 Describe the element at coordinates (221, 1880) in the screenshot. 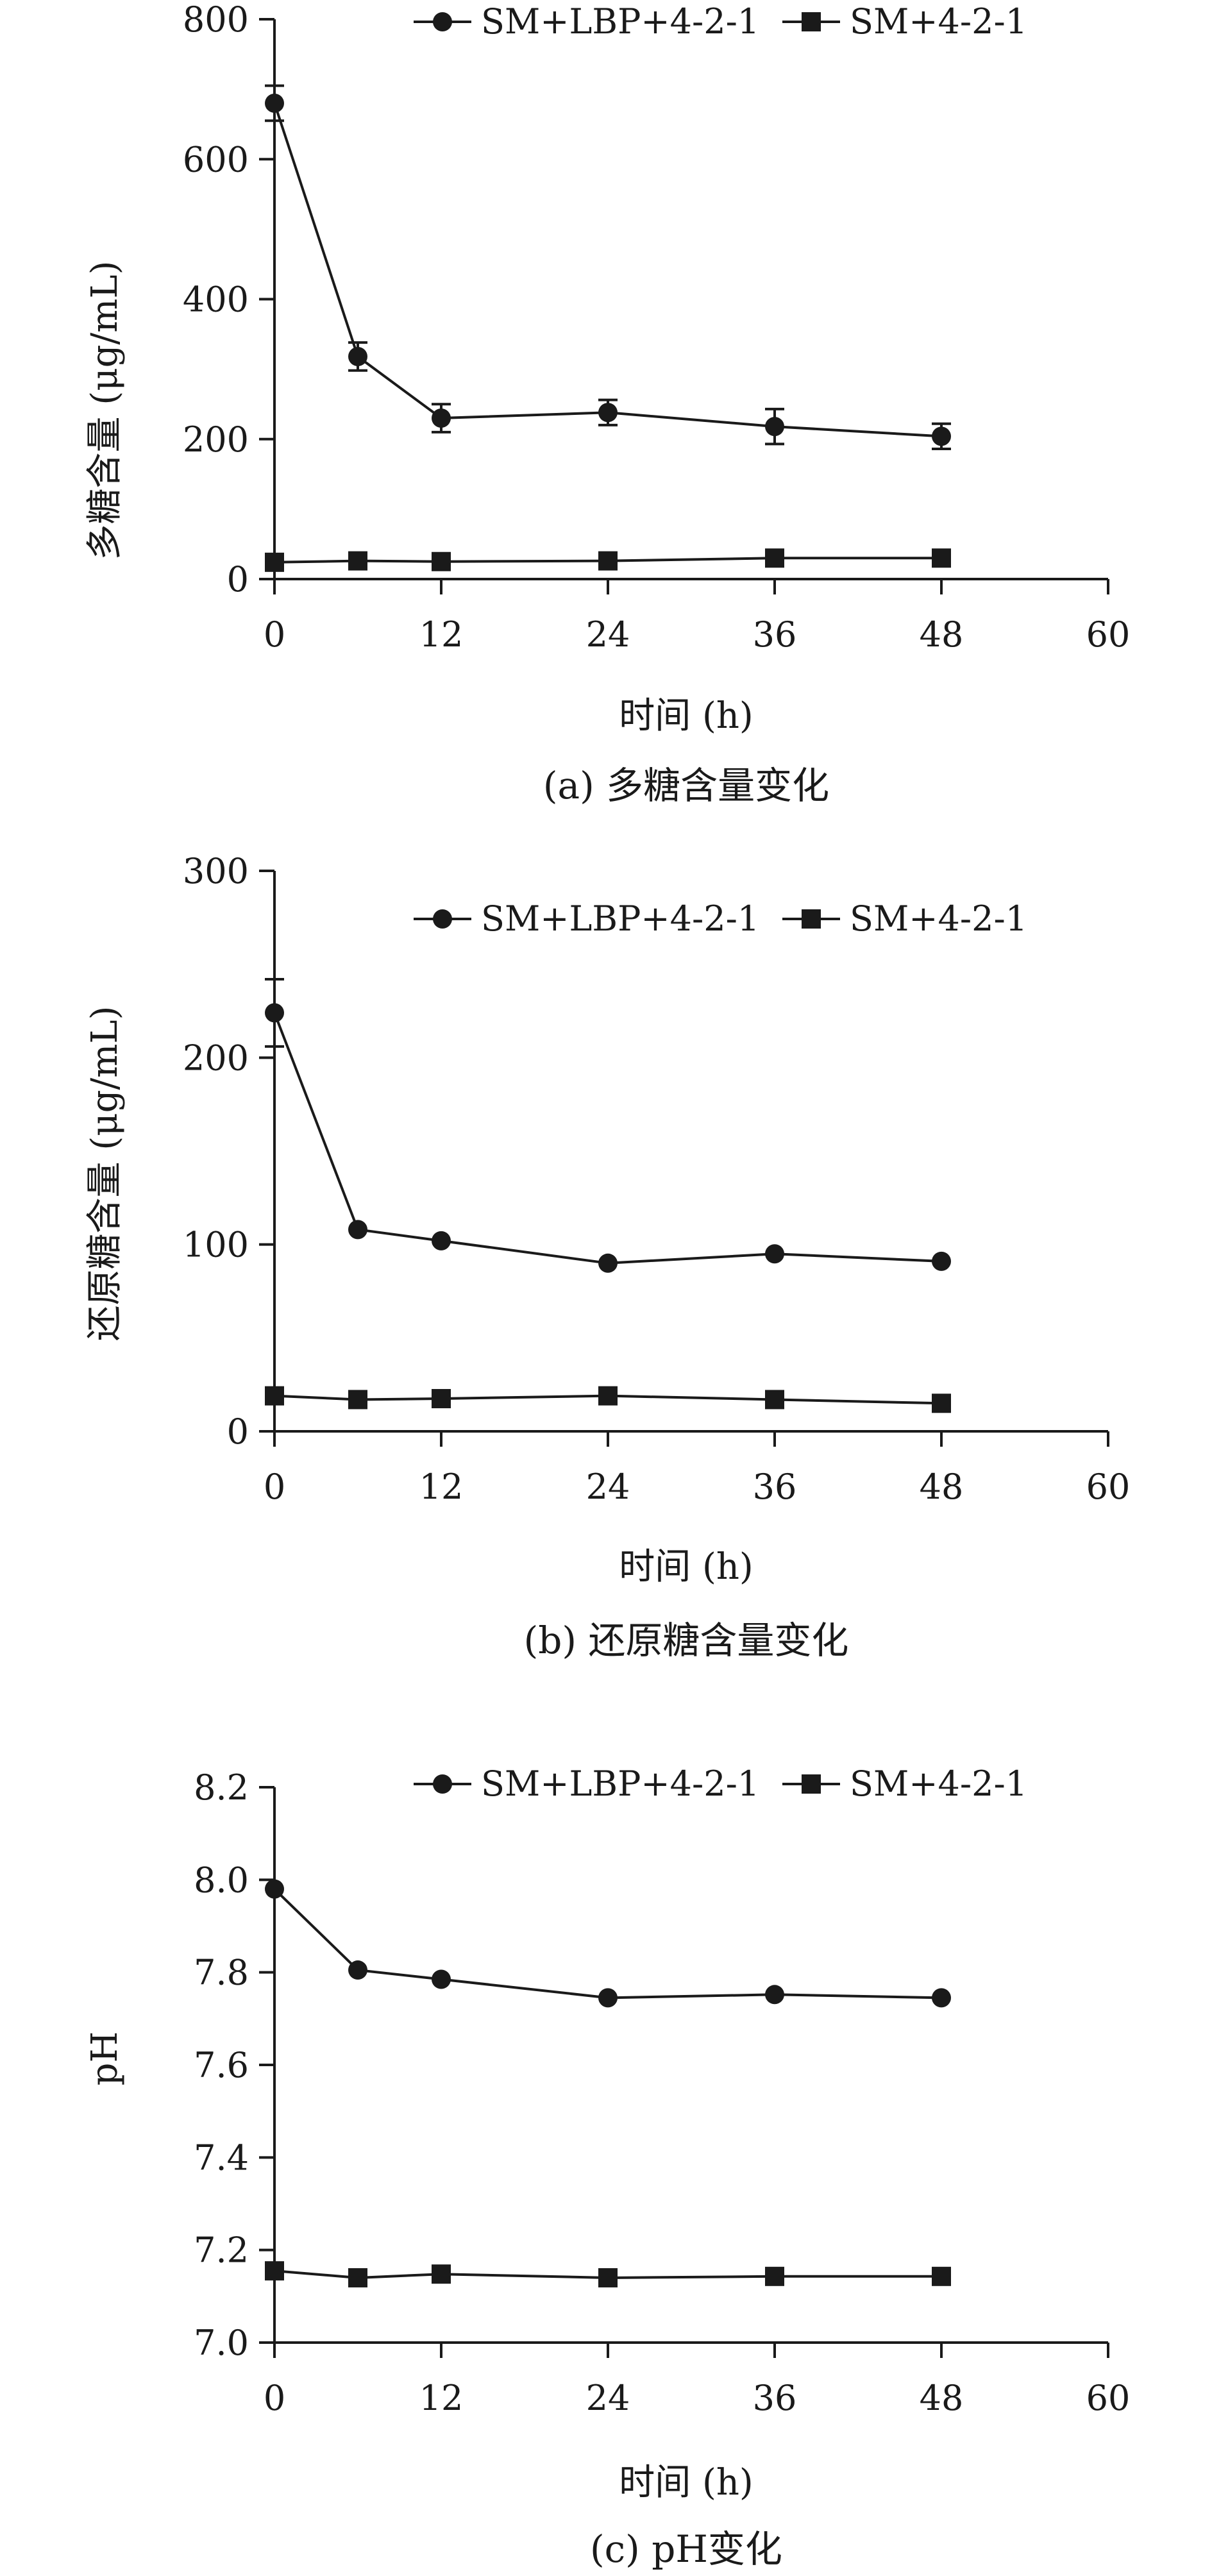

I see `y-tick-label: 8.0` at that location.